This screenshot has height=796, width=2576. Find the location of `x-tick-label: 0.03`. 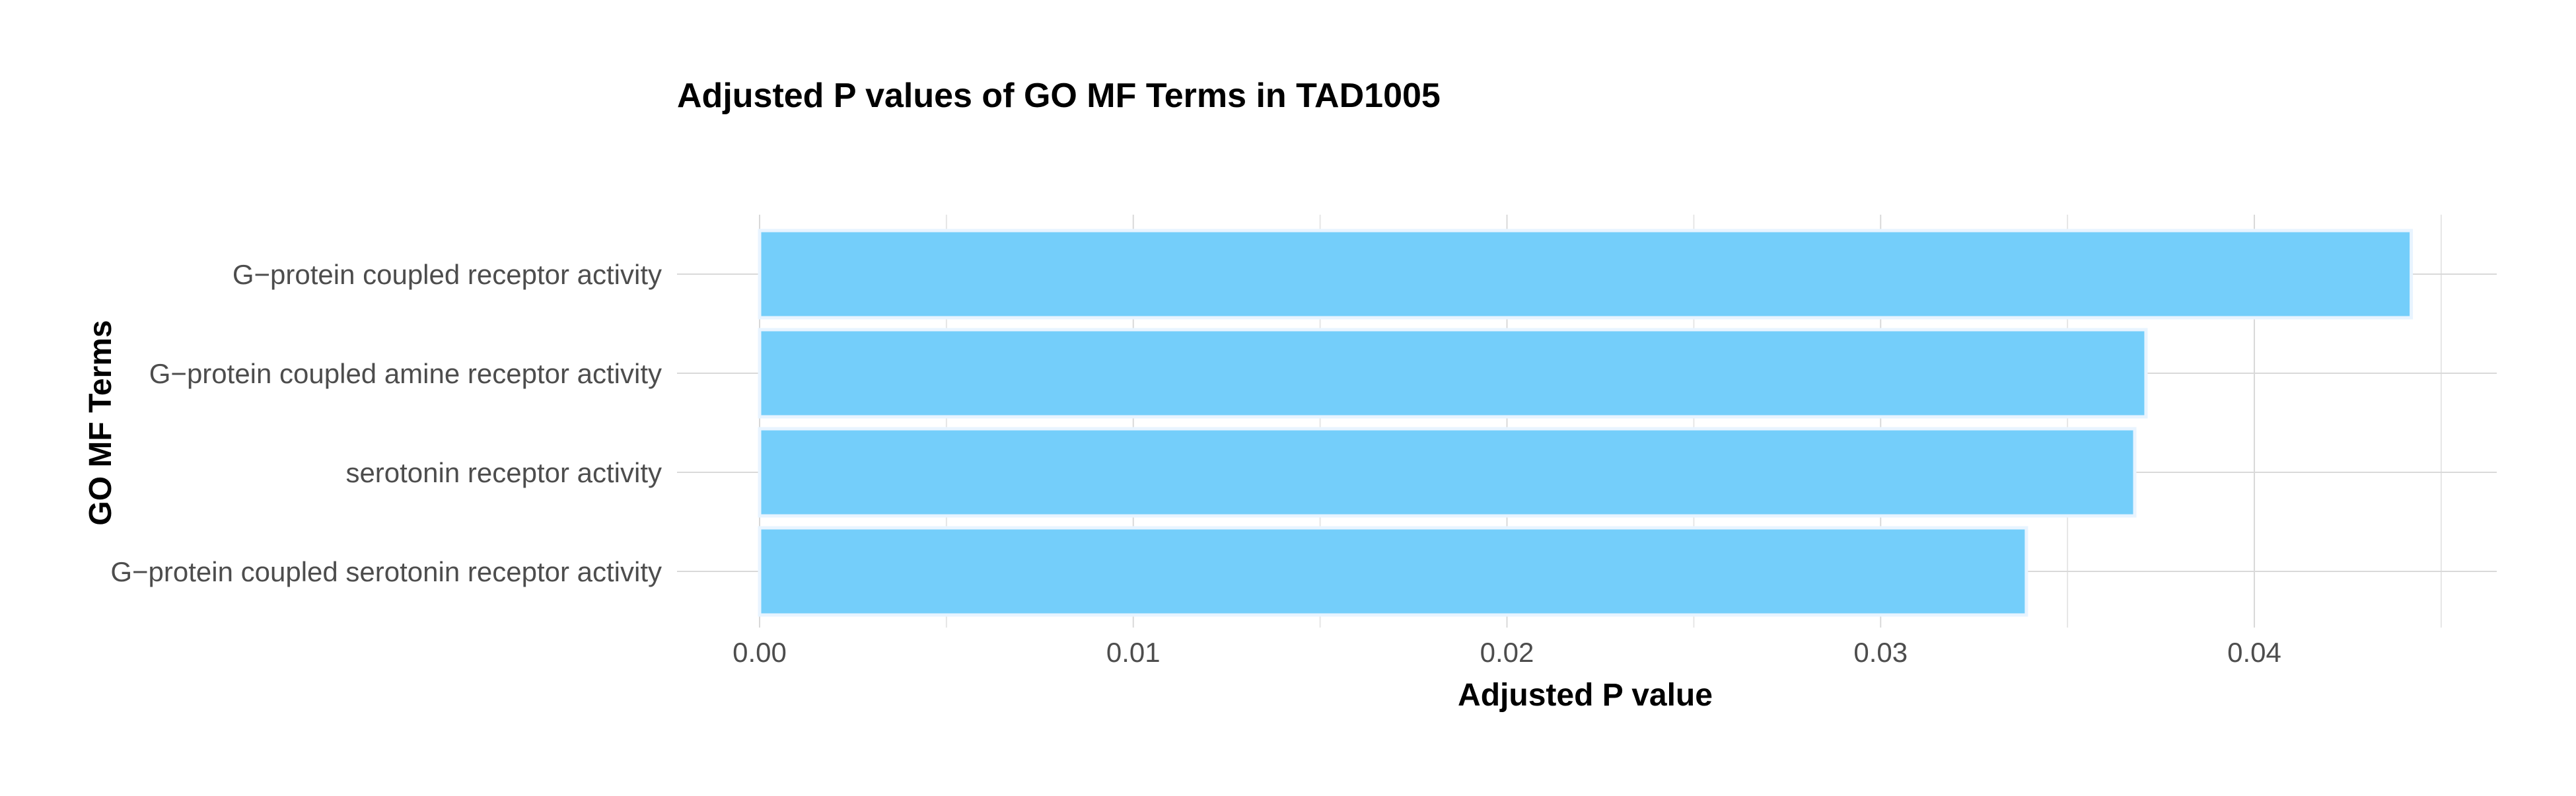

x-tick-label: 0.03 is located at coordinates (1881, 652).